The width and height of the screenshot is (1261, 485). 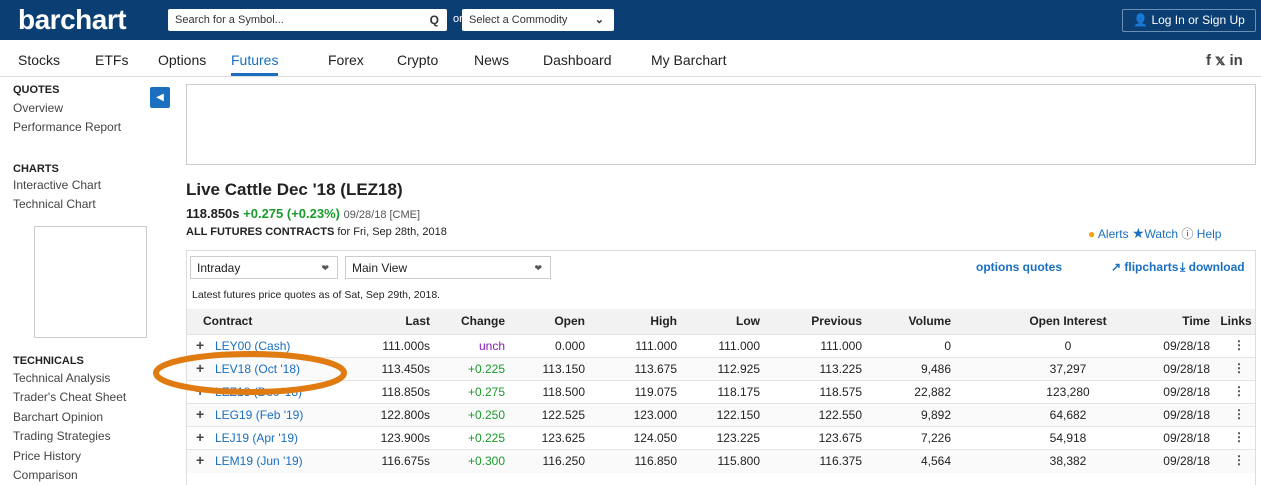 I want to click on table-cell: 115.800, so click(x=739, y=461).